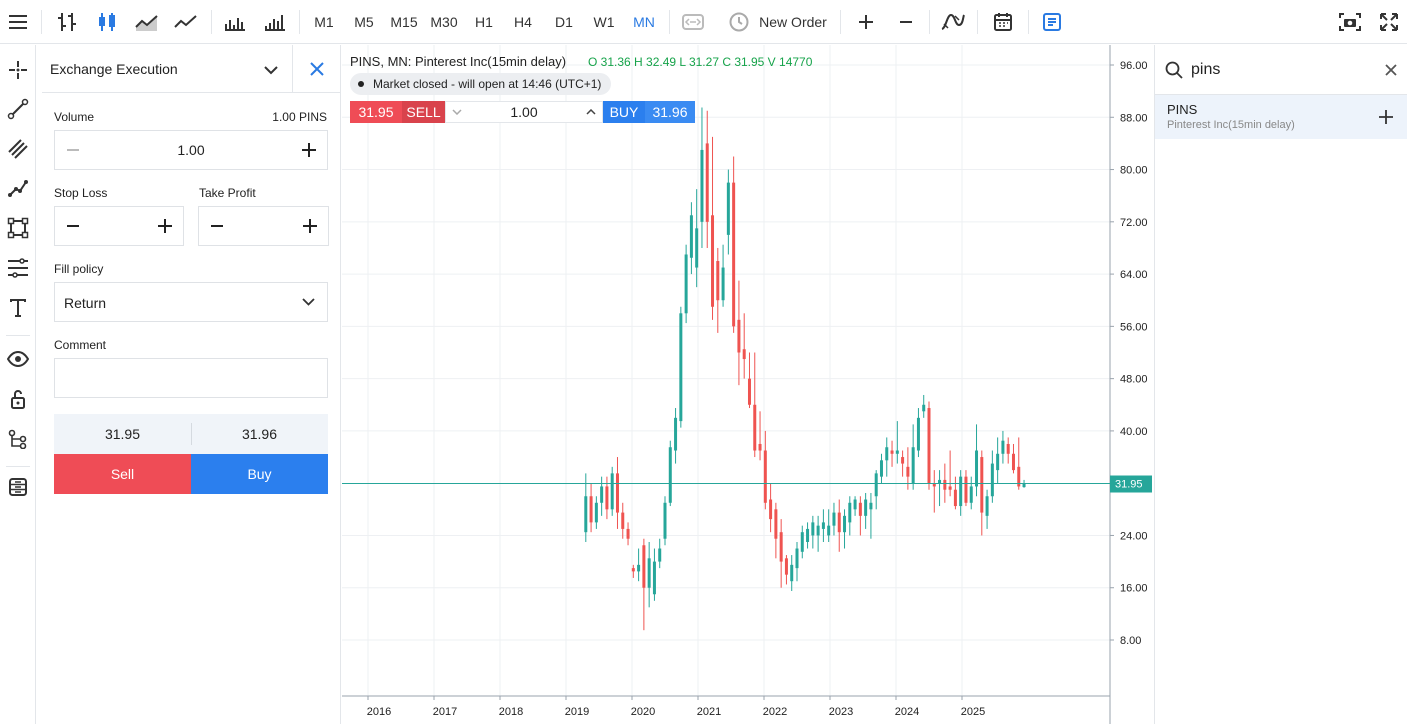  What do you see at coordinates (604, 22) in the screenshot?
I see `timeframe-w1: W1` at bounding box center [604, 22].